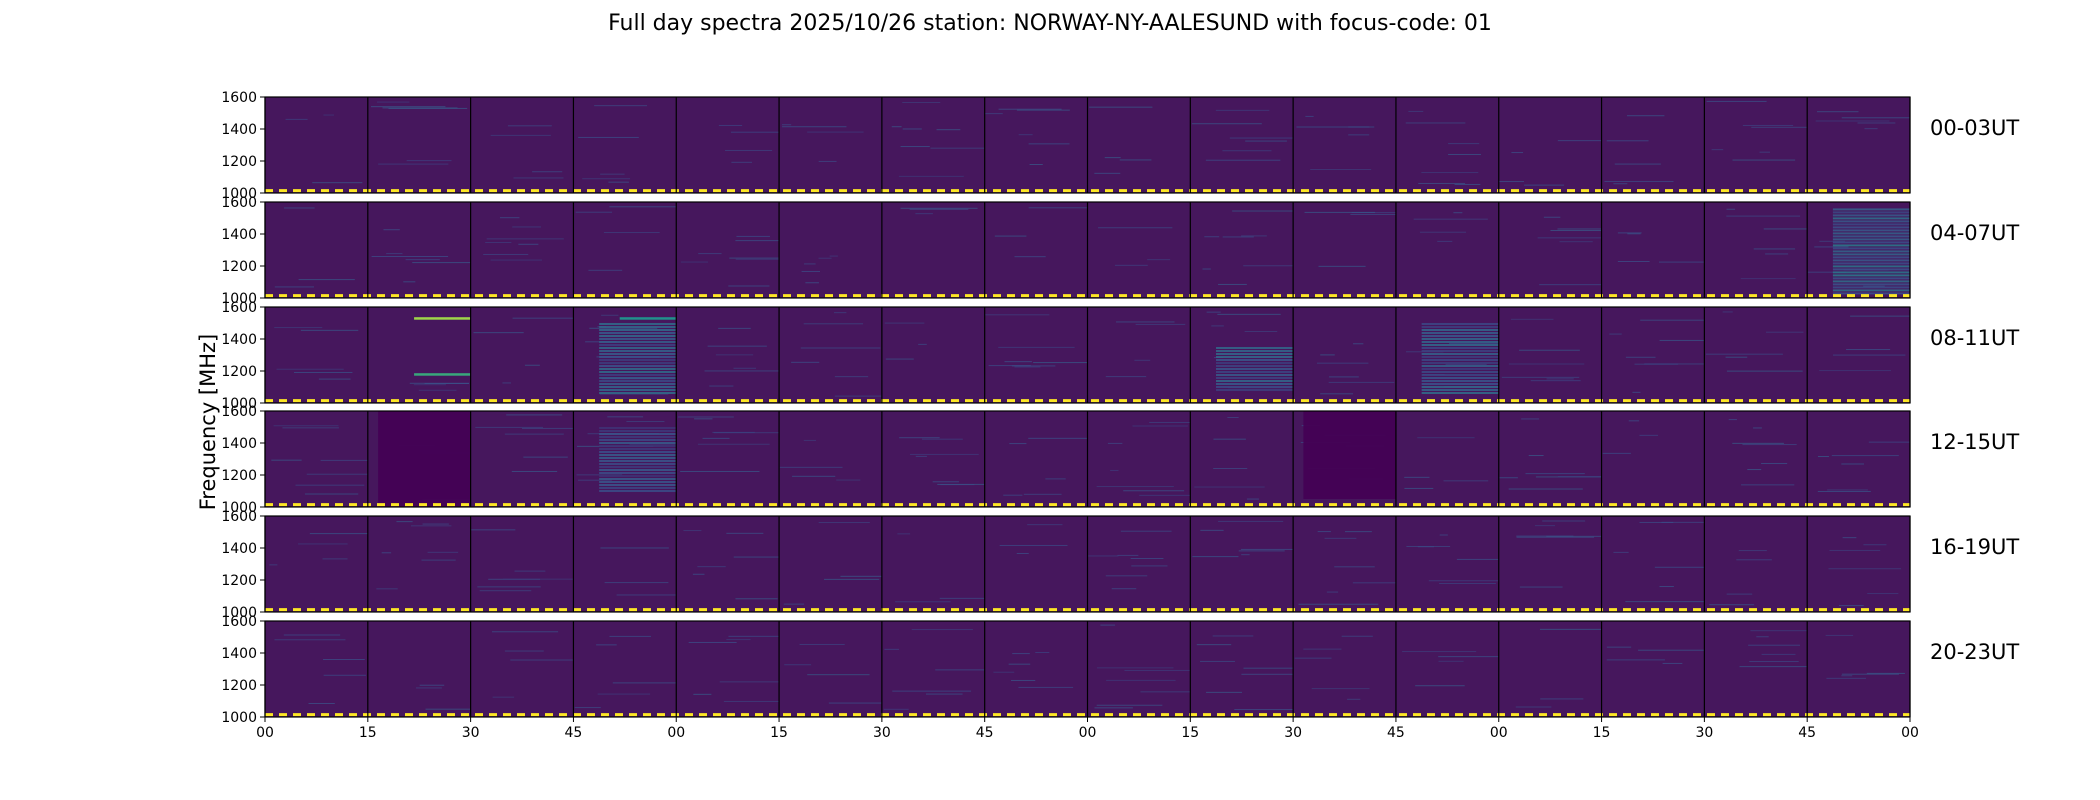 The width and height of the screenshot is (2100, 800). Describe the element at coordinates (1120, 565) in the screenshot. I see `spectra-row-16-19: 1600 1400 1200 1000 16-19UT` at that location.